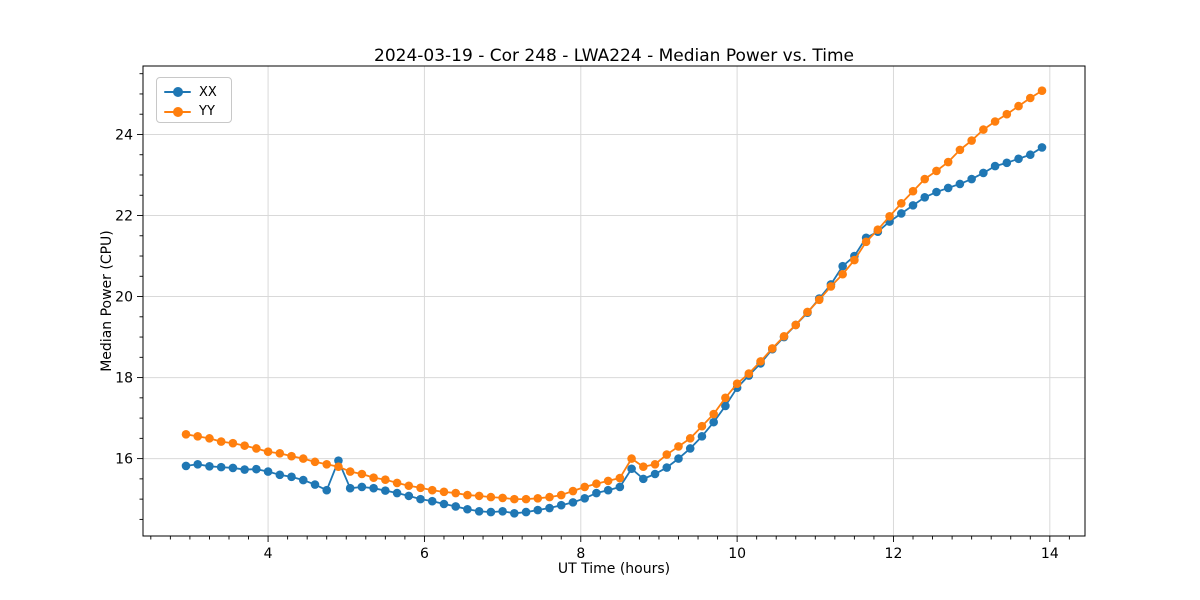 This screenshot has height=600, width=1200. What do you see at coordinates (268, 554) in the screenshot?
I see `svg-text: 4` at bounding box center [268, 554].